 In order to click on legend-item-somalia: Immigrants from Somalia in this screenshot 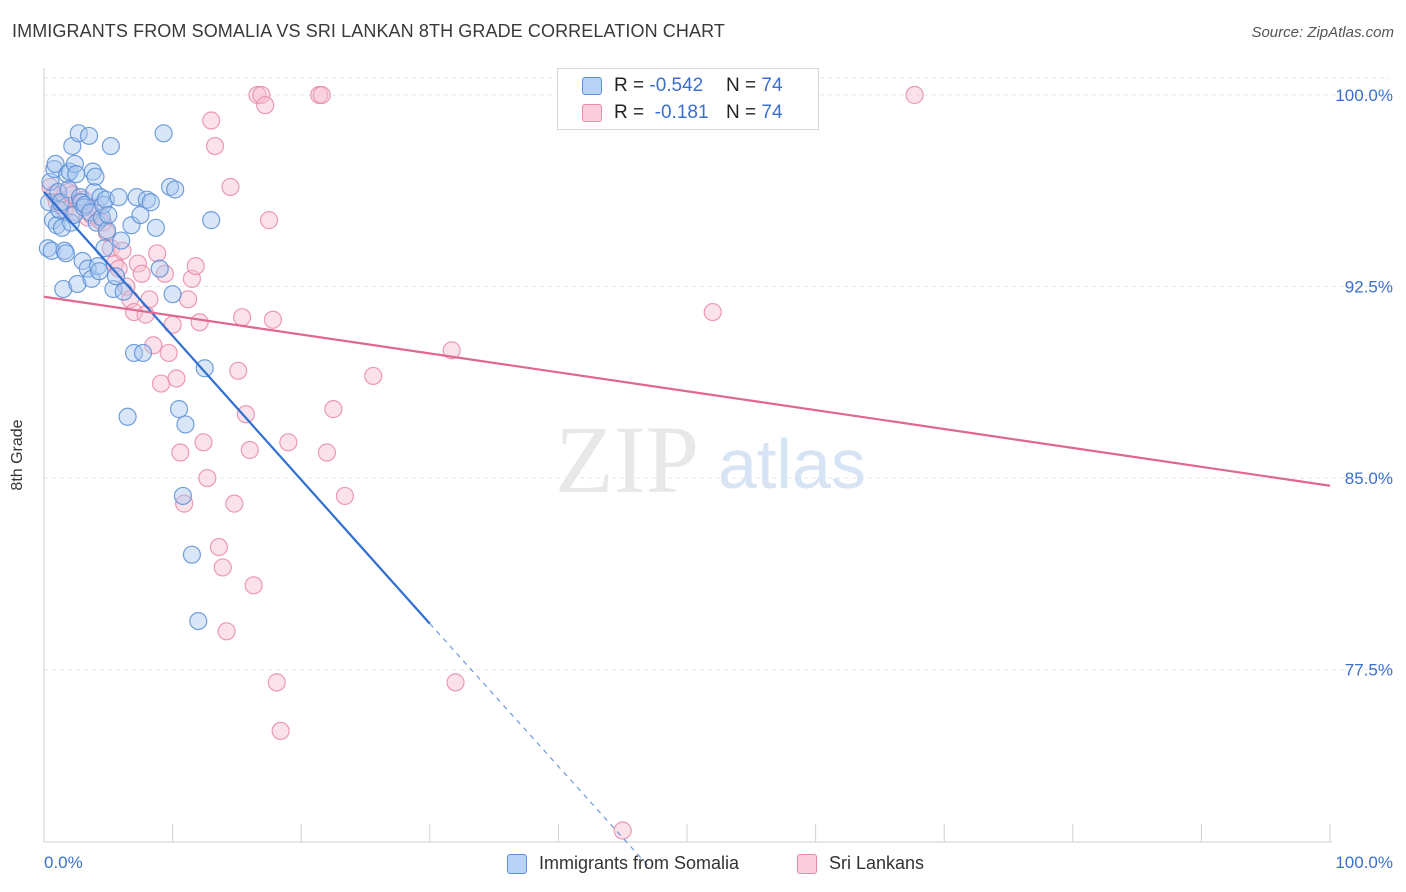, I will do `click(623, 863)`.